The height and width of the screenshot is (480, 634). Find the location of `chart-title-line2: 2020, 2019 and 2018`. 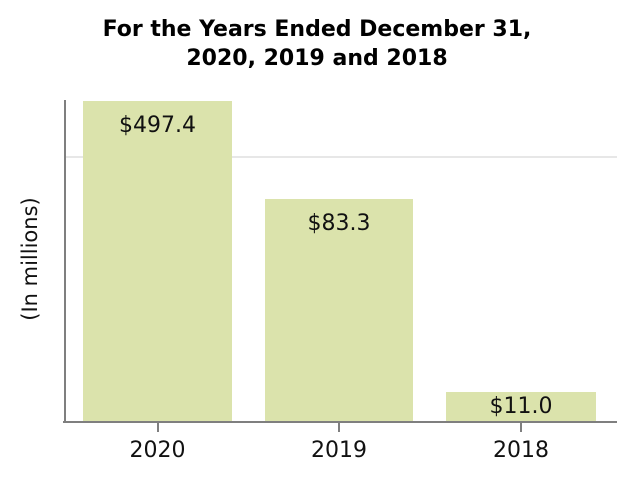

chart-title-line2: 2020, 2019 and 2018 is located at coordinates (317, 58).